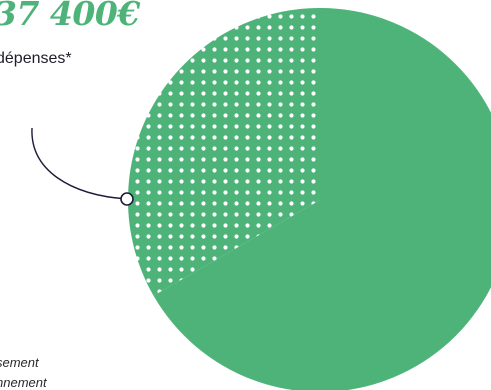 This screenshot has width=491, height=390. Describe the element at coordinates (19, 362) in the screenshot. I see `footnote-line-1: sement` at that location.